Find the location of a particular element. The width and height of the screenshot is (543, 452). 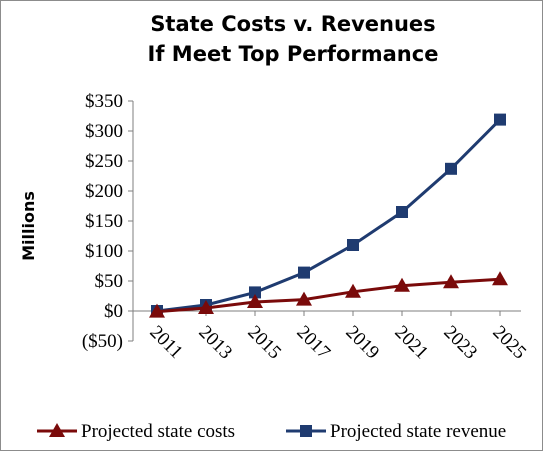

y-tick-label: $350 is located at coordinates (104, 101).